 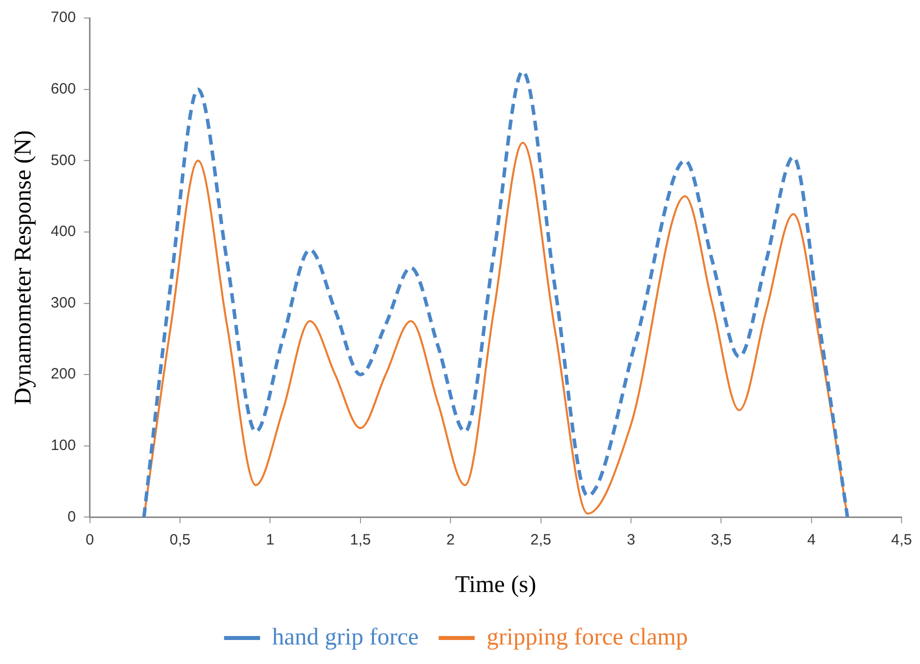 I want to click on legend-label: hand grip force, so click(x=345, y=637).